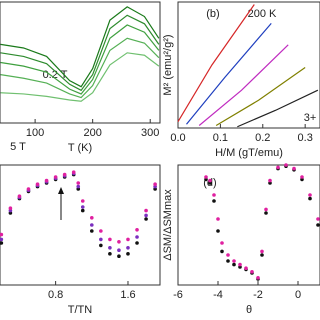  I want to click on x-tick-label: 0.0, so click(177, 138).